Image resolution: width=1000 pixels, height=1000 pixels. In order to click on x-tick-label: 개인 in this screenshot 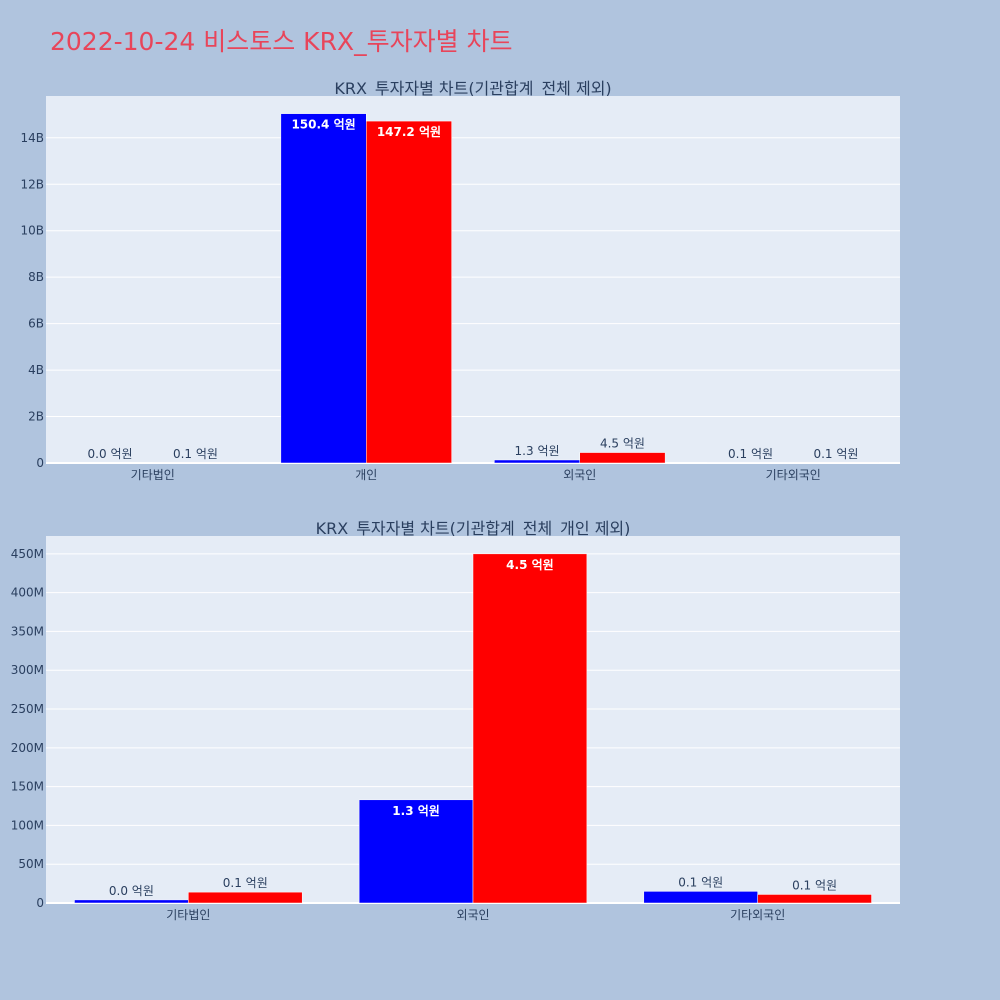, I will do `click(366, 475)`.